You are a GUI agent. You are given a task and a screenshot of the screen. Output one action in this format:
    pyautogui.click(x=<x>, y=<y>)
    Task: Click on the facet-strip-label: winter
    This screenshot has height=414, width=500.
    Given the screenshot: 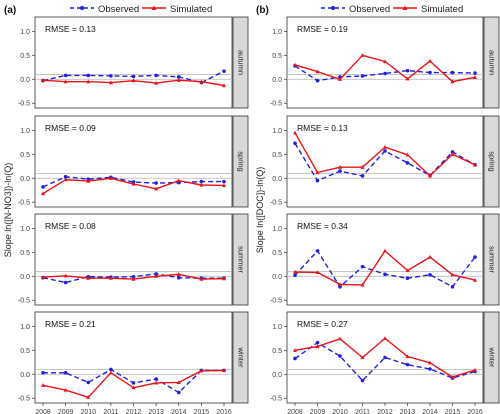 What is the action you would take?
    pyautogui.click(x=492, y=357)
    